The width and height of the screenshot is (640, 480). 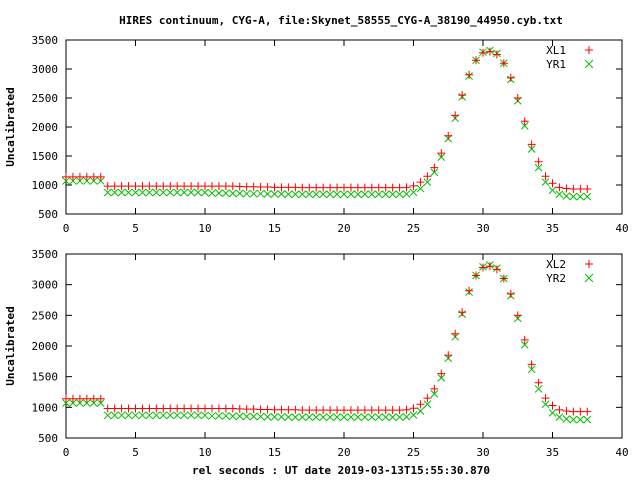 What do you see at coordinates (135, 228) in the screenshot?
I see `x-tick-label: 5` at bounding box center [135, 228].